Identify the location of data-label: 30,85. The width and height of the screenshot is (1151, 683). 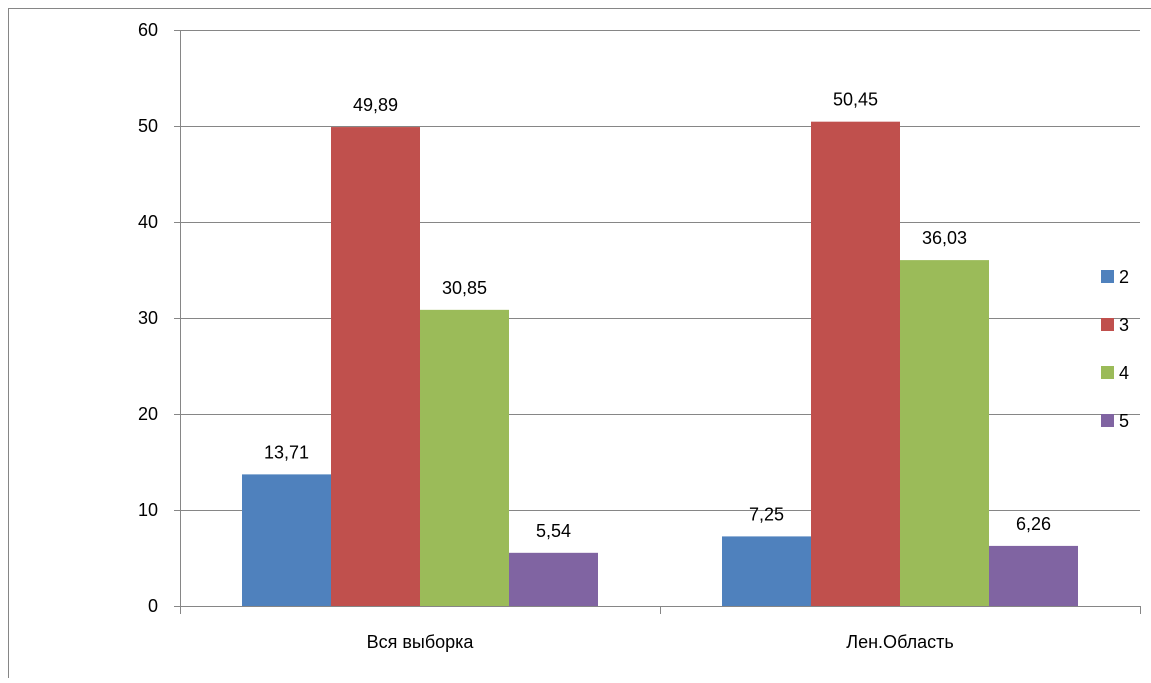
(464, 288).